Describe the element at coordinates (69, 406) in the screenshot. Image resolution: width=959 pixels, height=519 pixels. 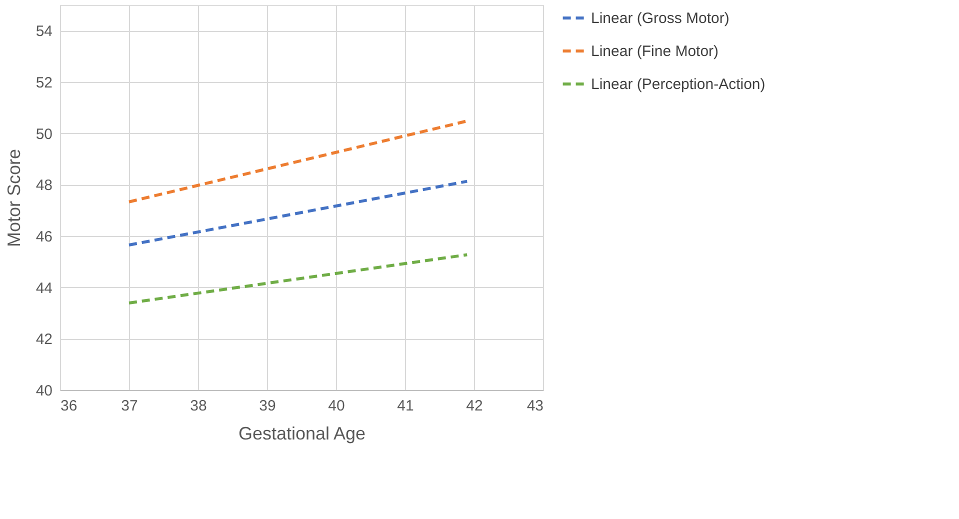
I see `x-tick-label: 36` at that location.